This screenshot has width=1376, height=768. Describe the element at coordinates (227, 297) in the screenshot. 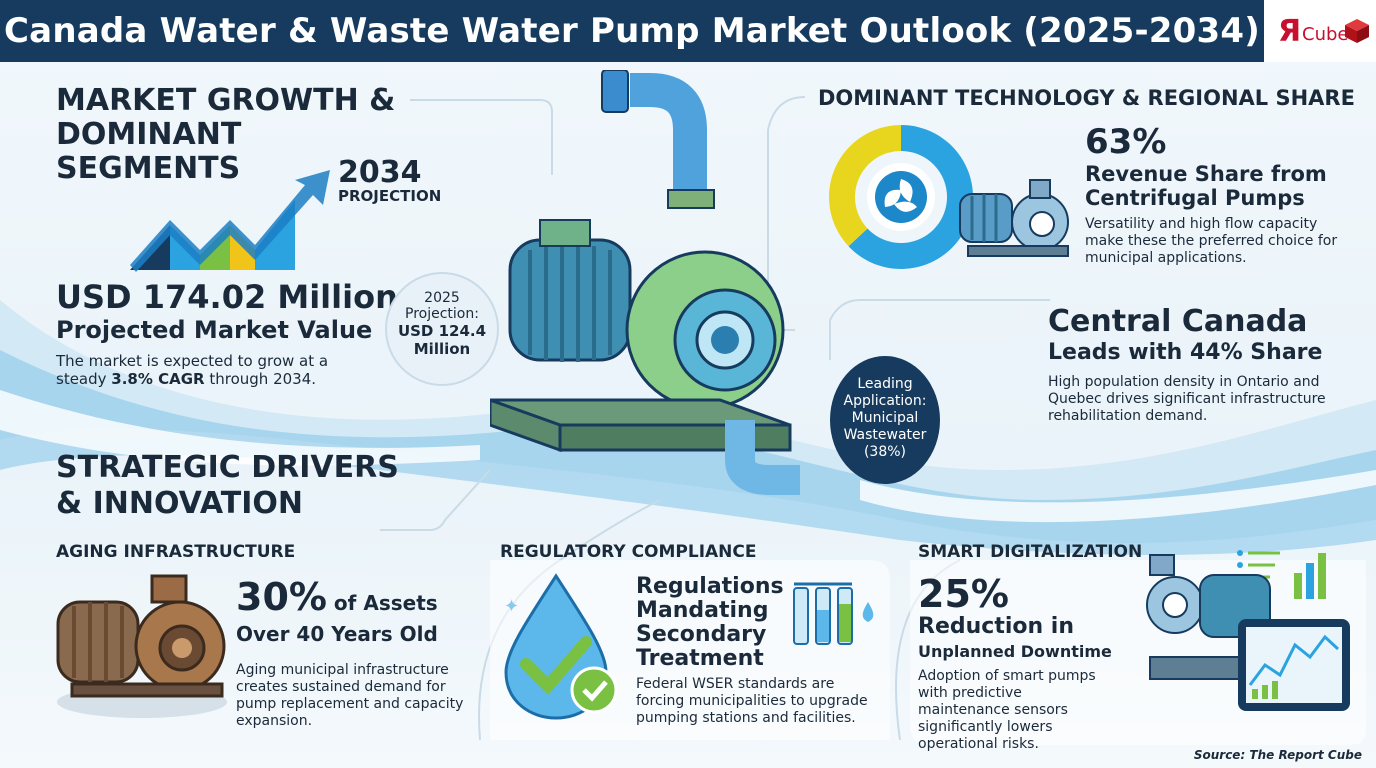

I see `market-value: USD 174.02 Million` at that location.